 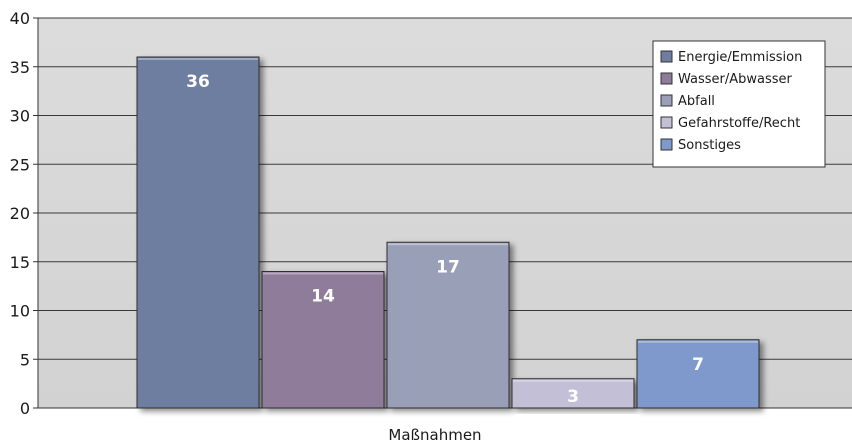 What do you see at coordinates (698, 365) in the screenshot?
I see `data-label: 7` at bounding box center [698, 365].